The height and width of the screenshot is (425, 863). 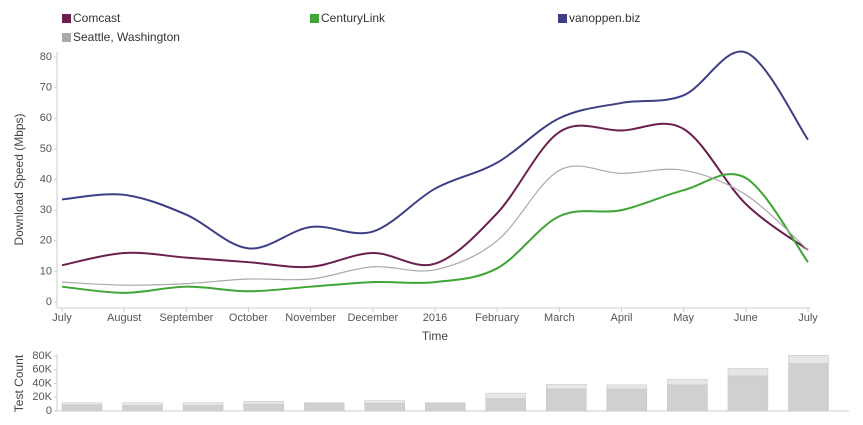 What do you see at coordinates (186, 318) in the screenshot?
I see `x-tick-label: September` at bounding box center [186, 318].